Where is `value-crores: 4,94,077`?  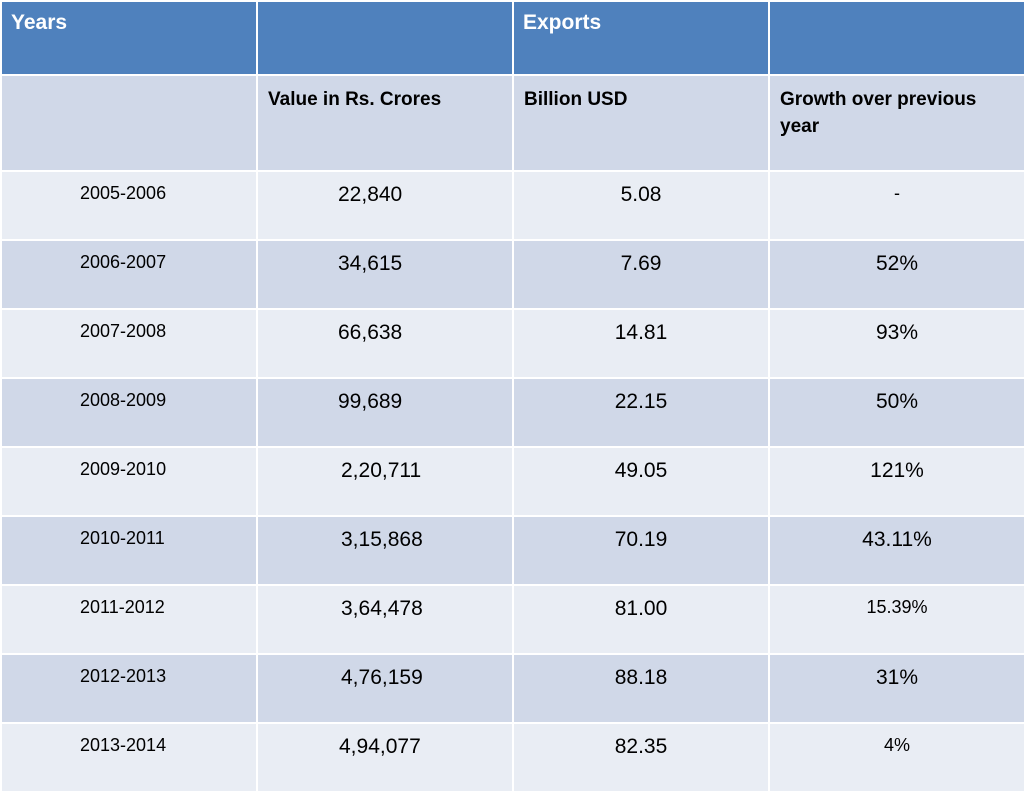
value-crores: 4,94,077 is located at coordinates (380, 746).